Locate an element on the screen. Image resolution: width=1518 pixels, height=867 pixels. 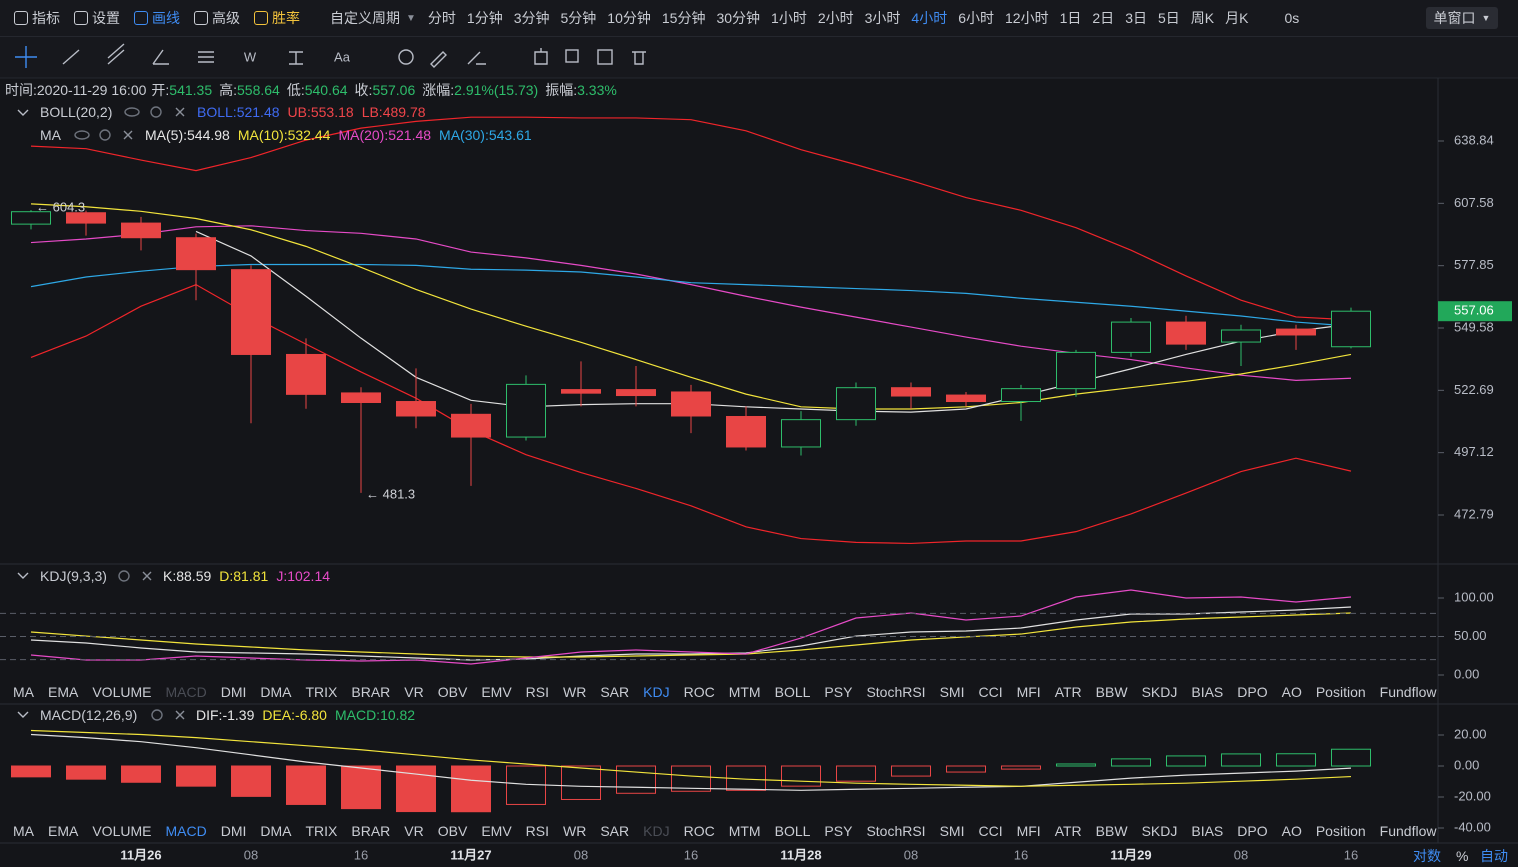
period: 30分钟 is located at coordinates (738, 18).